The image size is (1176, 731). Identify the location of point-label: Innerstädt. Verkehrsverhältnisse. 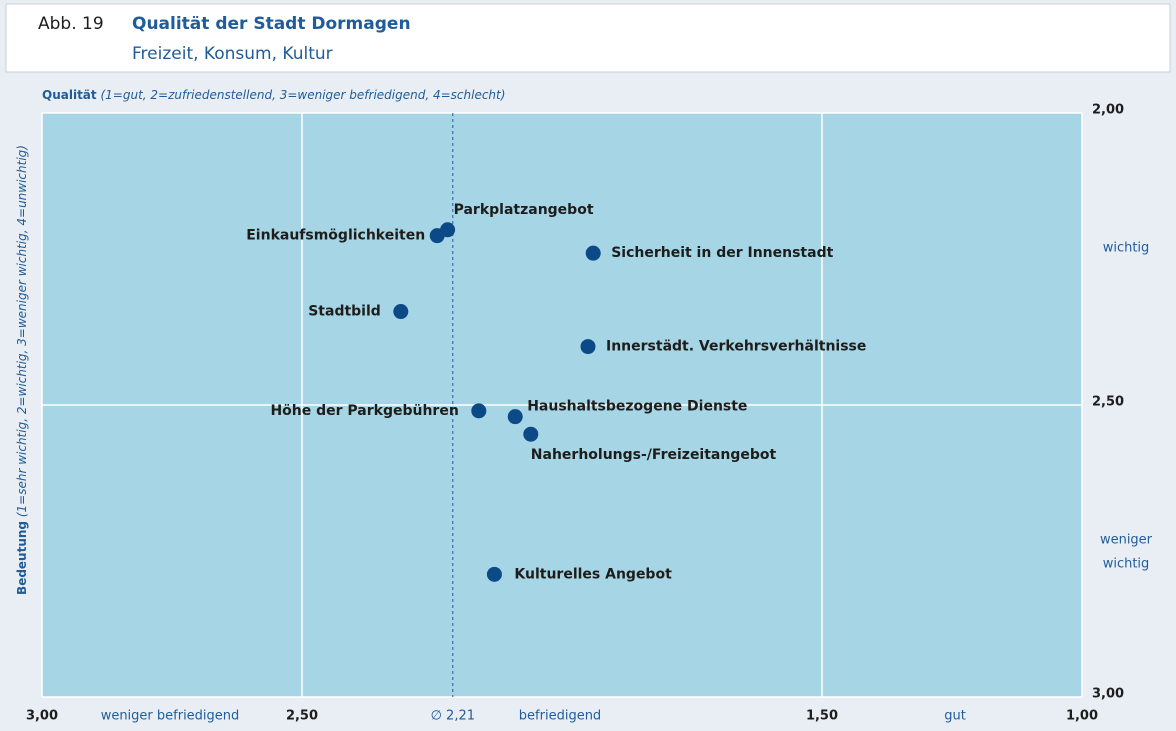
(736, 347).